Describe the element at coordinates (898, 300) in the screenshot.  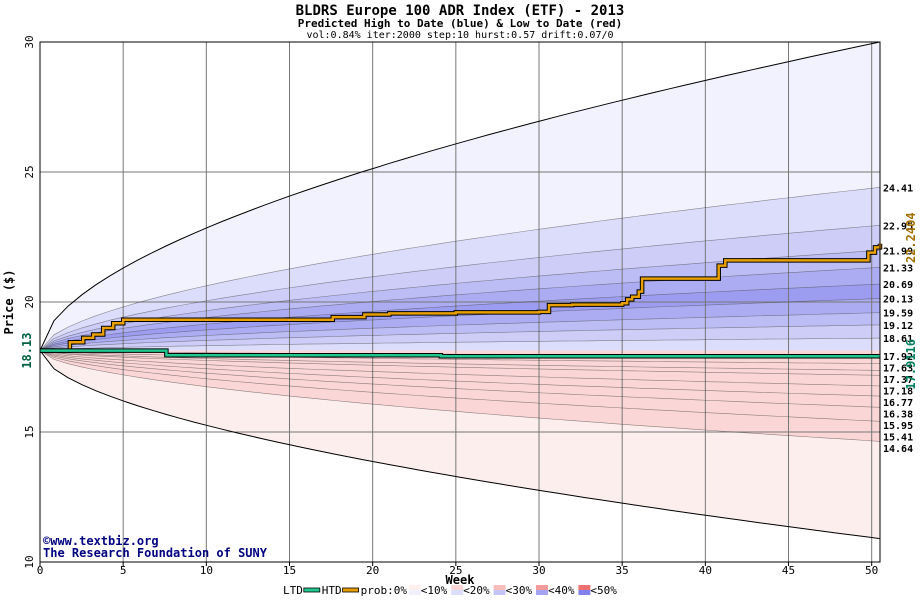
I see `band-value-label: 20.13` at that location.